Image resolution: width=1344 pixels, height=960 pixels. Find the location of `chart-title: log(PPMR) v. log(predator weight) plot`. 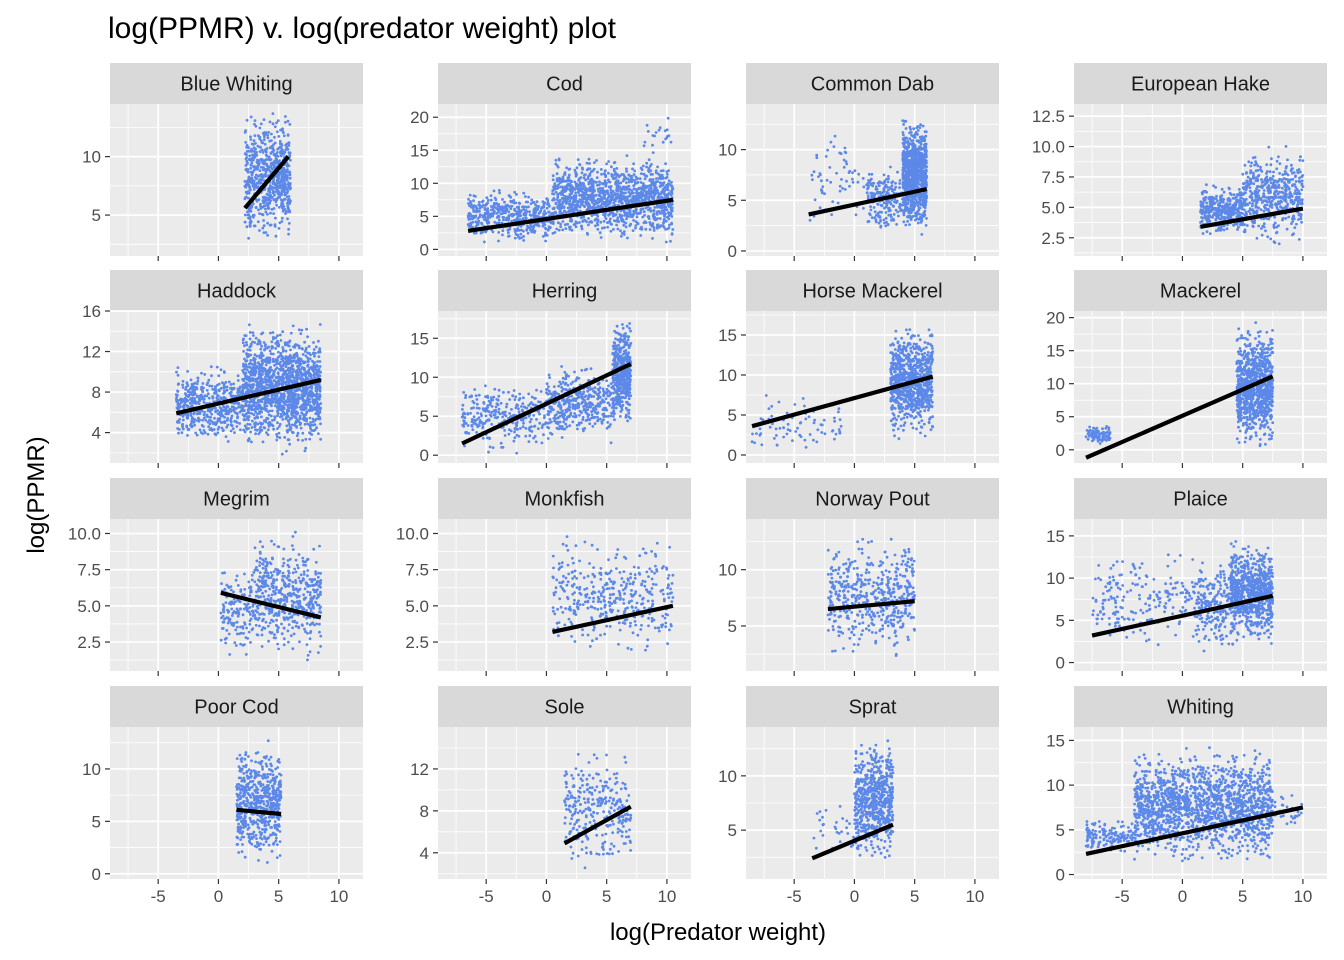

chart-title: log(PPMR) v. log(predator weight) plot is located at coordinates (362, 28).